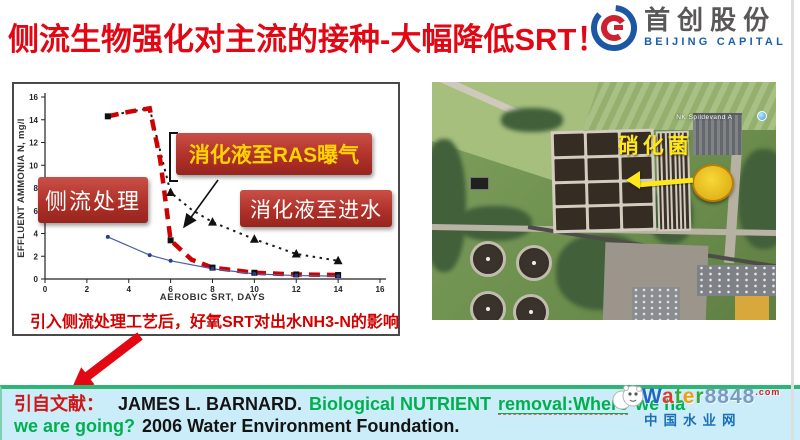 The height and width of the screenshot is (440, 800). I want to click on annotation-label: 消化液至RAS曝气, so click(274, 155).